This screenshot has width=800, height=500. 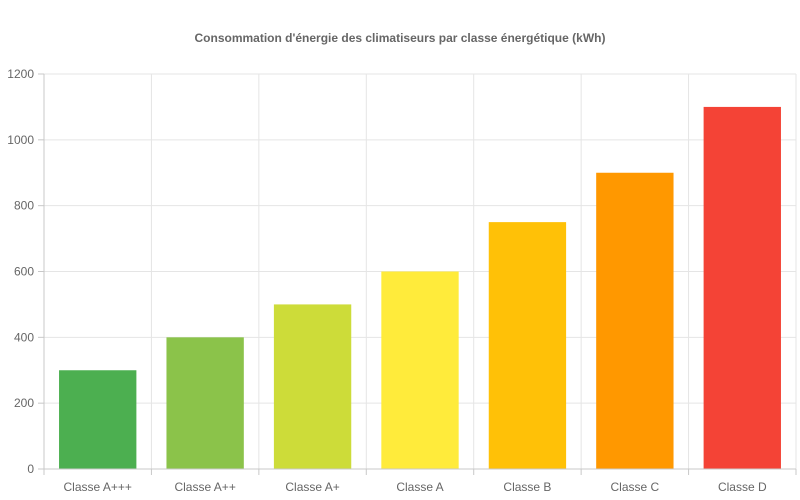 What do you see at coordinates (635, 487) in the screenshot?
I see `x-tick-label: Classe C` at bounding box center [635, 487].